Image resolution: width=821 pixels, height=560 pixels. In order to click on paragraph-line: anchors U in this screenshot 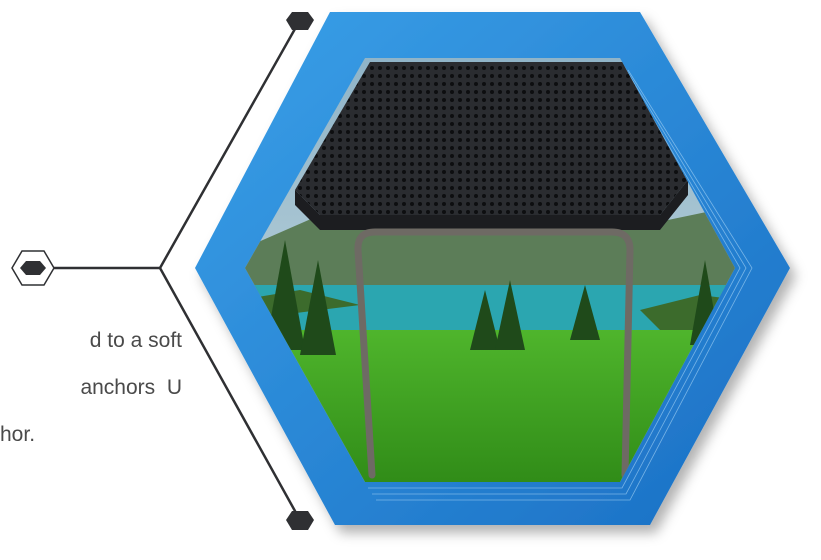, I will do `click(131, 387)`.